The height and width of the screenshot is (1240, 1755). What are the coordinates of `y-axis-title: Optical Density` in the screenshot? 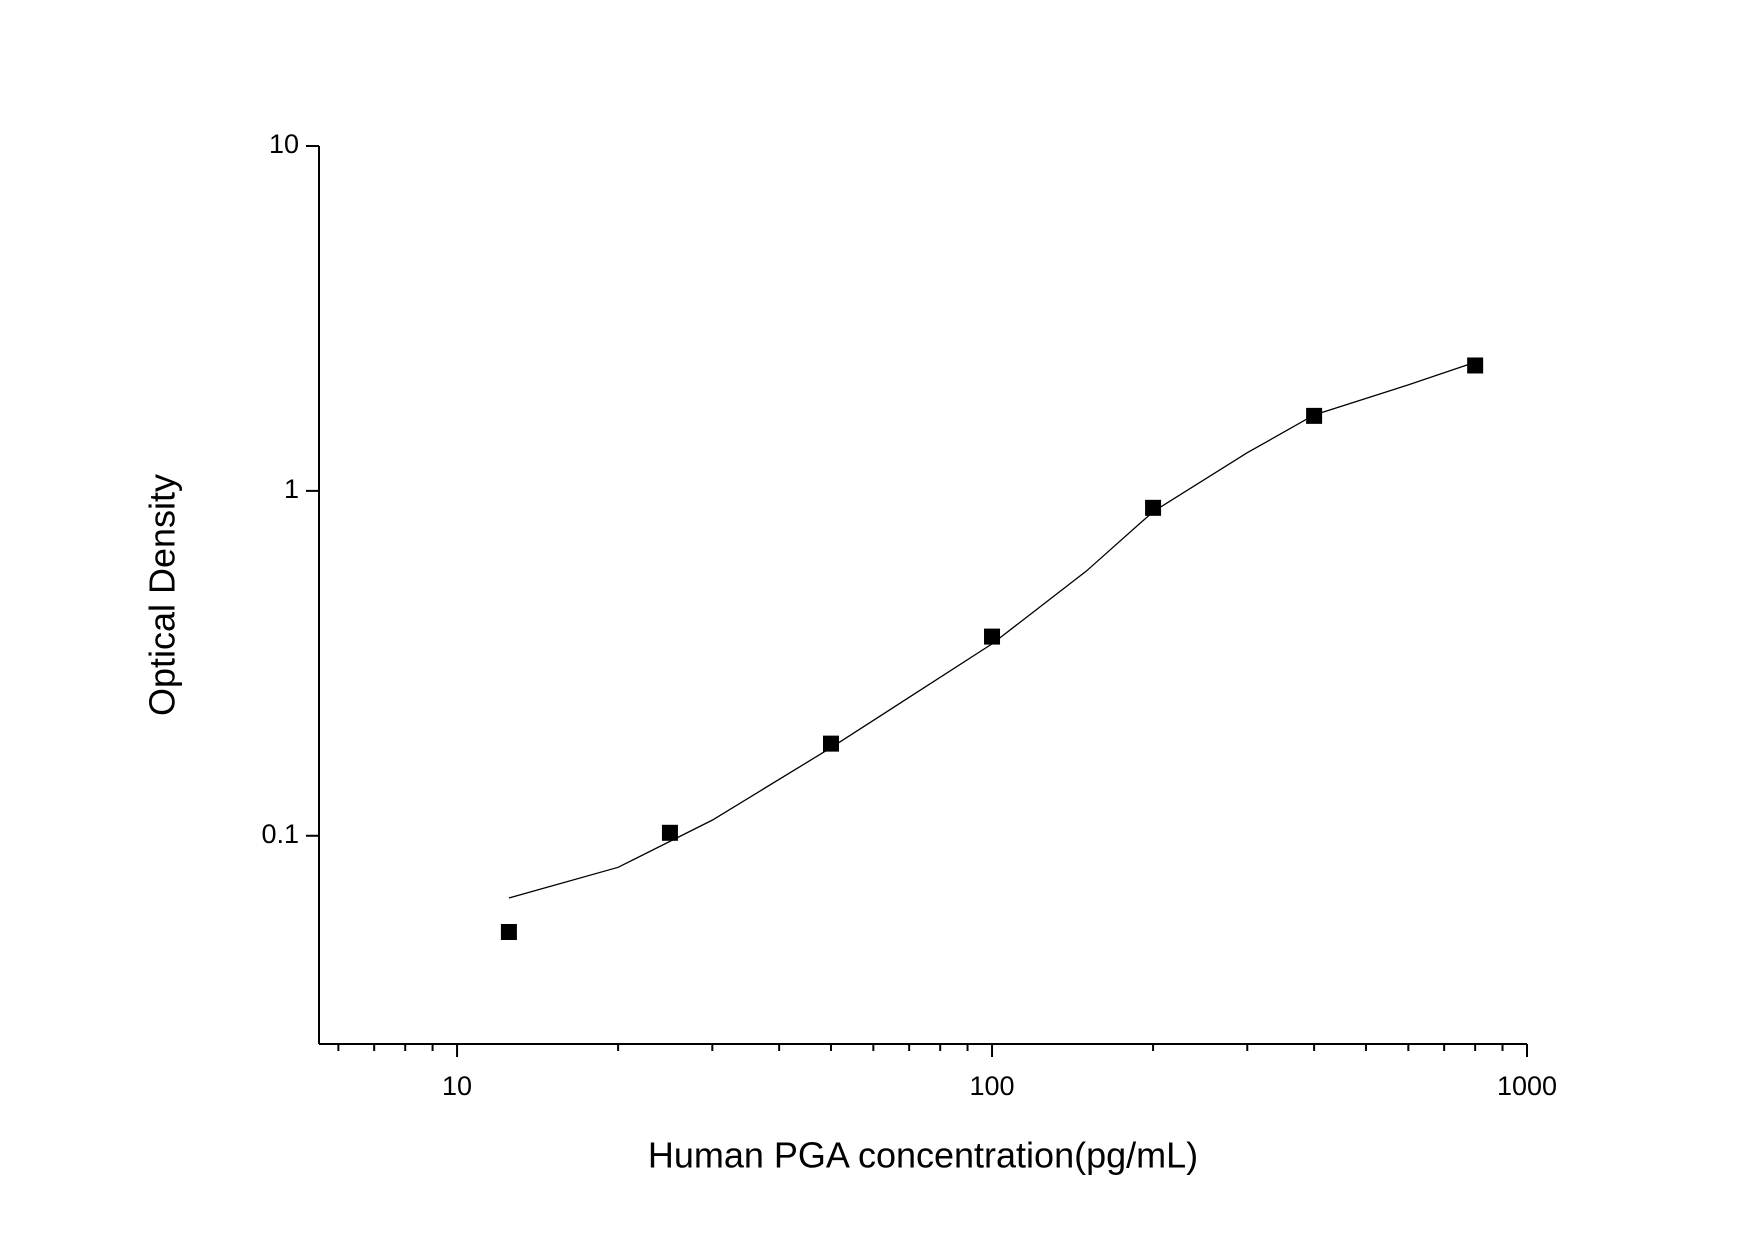 It's located at (162, 595).